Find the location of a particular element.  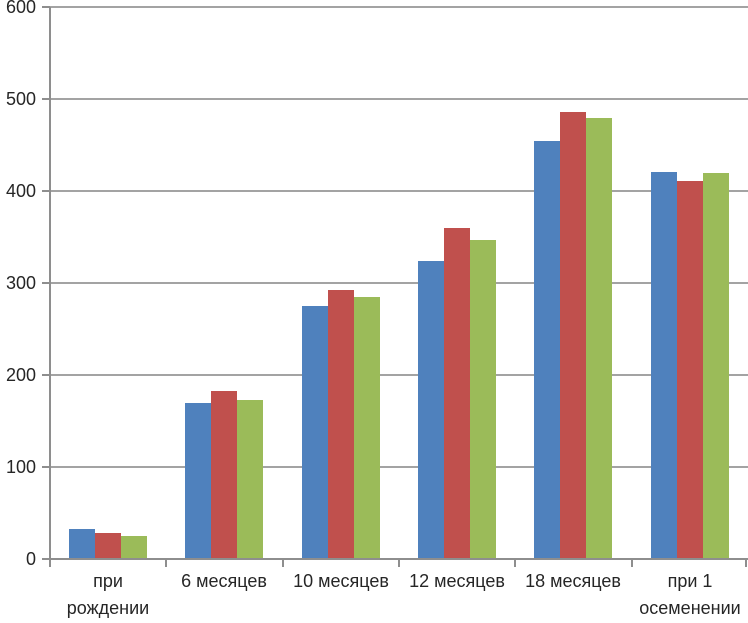

y-axis-tick-label: 100 is located at coordinates (20, 467).